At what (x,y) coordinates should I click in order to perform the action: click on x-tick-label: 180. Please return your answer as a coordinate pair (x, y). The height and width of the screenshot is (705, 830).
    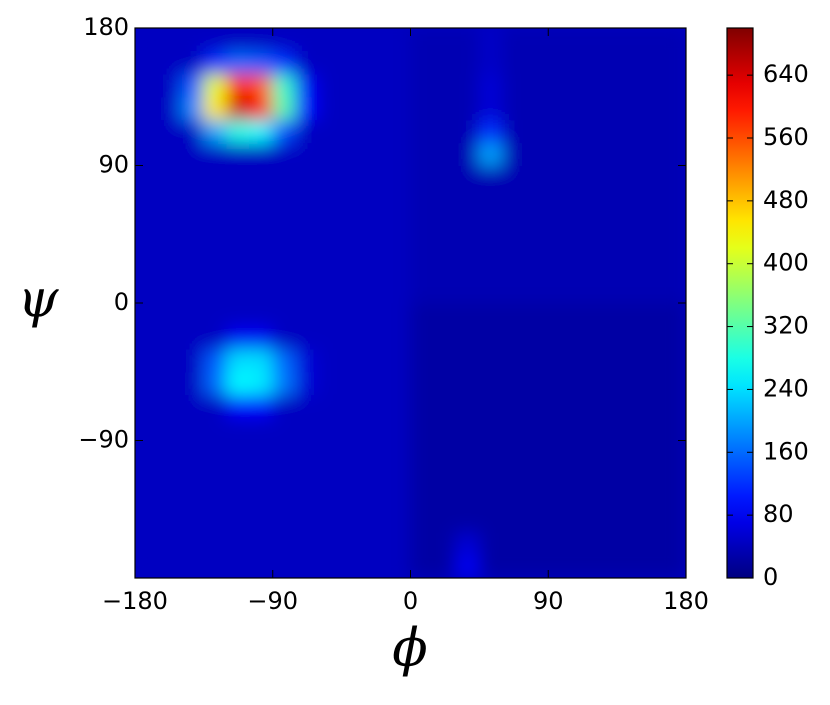
    Looking at the image, I should click on (686, 601).